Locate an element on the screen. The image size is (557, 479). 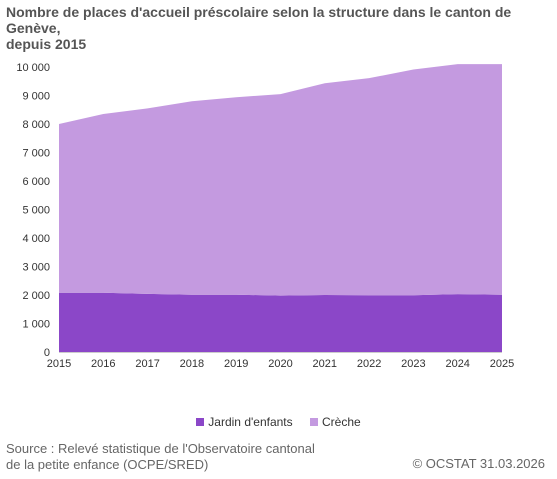
y-tick-label: 4 000 is located at coordinates (36, 239).